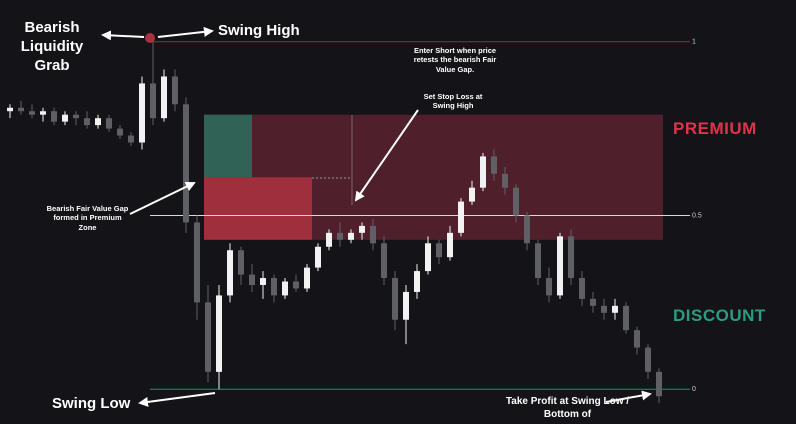 The image size is (796, 424). What do you see at coordinates (453, 101) in the screenshot?
I see `annotation: Set Stop Loss at Swing High` at bounding box center [453, 101].